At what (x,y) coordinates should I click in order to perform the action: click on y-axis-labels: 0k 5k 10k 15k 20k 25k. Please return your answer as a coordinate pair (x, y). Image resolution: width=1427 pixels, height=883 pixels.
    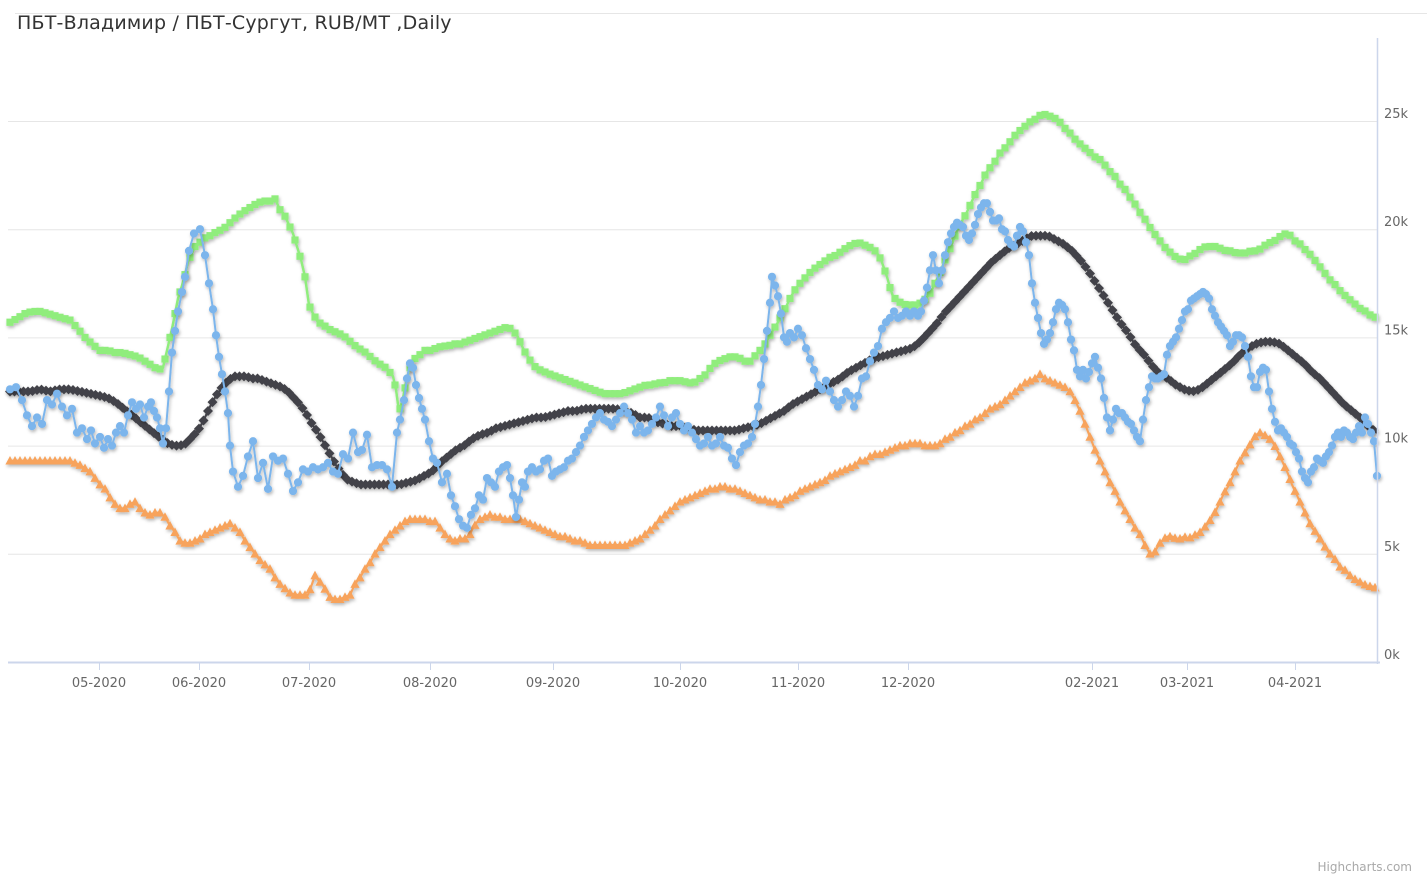
    Looking at the image, I should click on (1396, 385).